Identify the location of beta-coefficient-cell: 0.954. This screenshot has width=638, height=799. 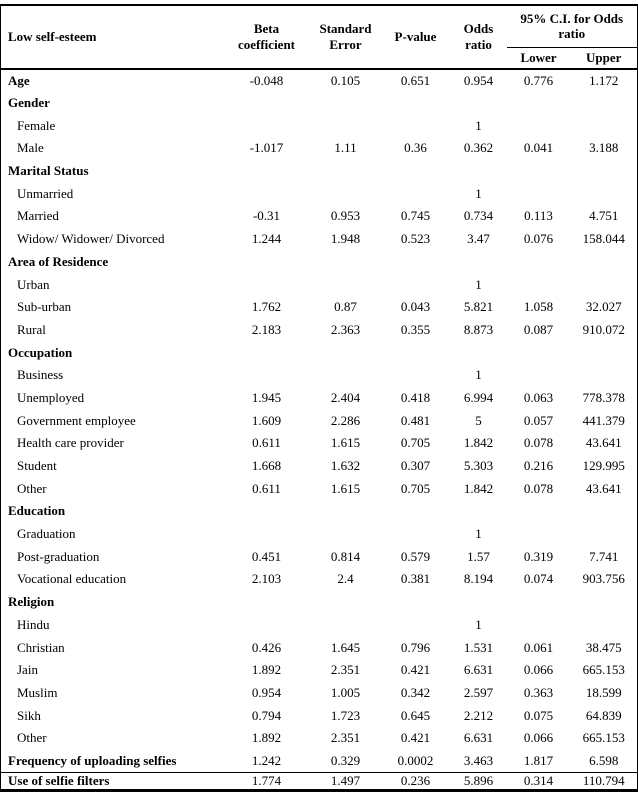
(266, 692).